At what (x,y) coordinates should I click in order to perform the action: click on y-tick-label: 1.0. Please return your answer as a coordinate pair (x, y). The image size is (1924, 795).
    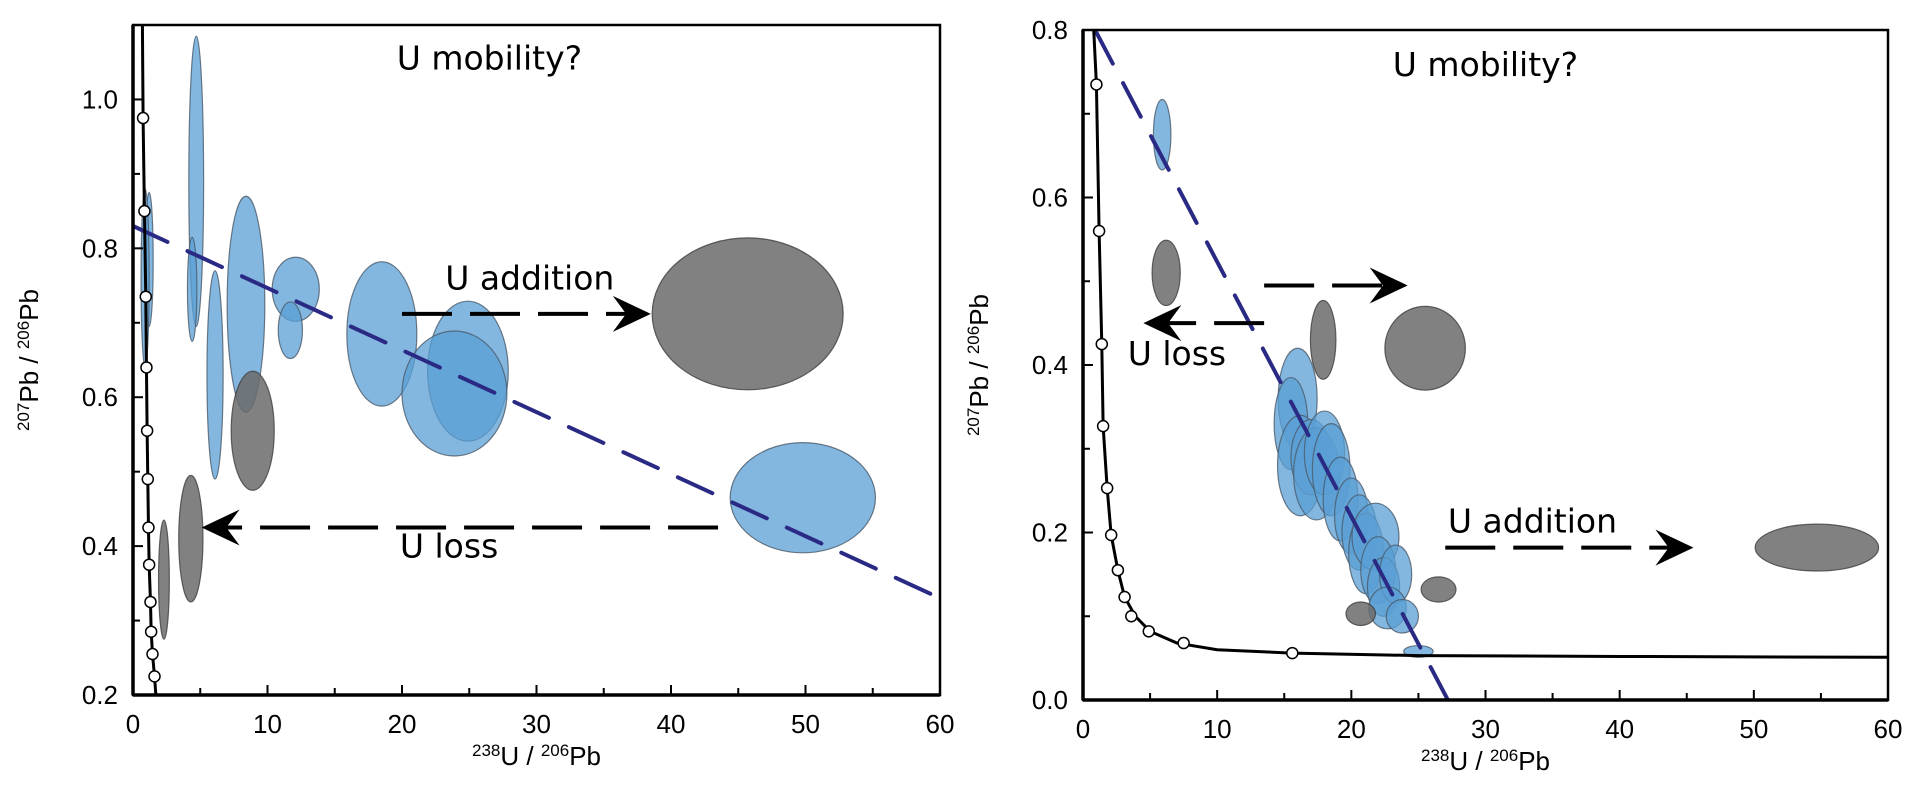
    Looking at the image, I should click on (100, 99).